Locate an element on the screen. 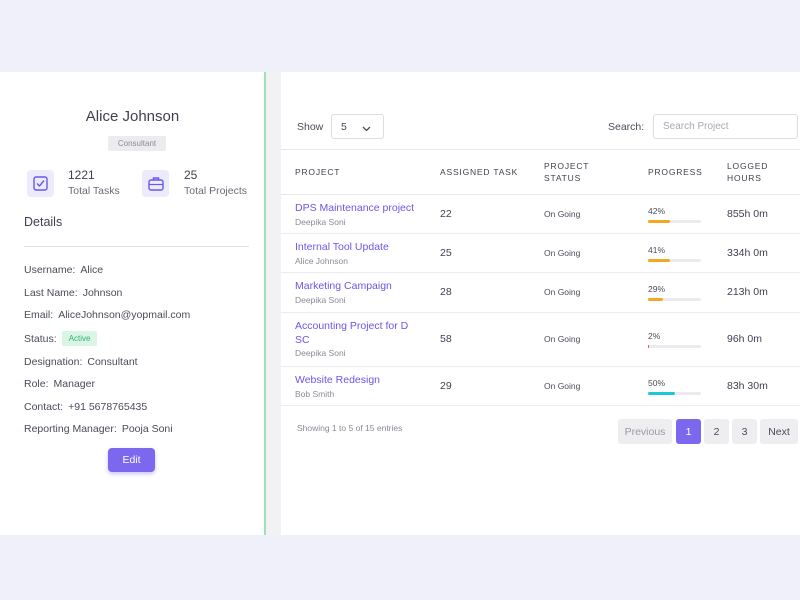  entries-select-value: 5 is located at coordinates (344, 126).